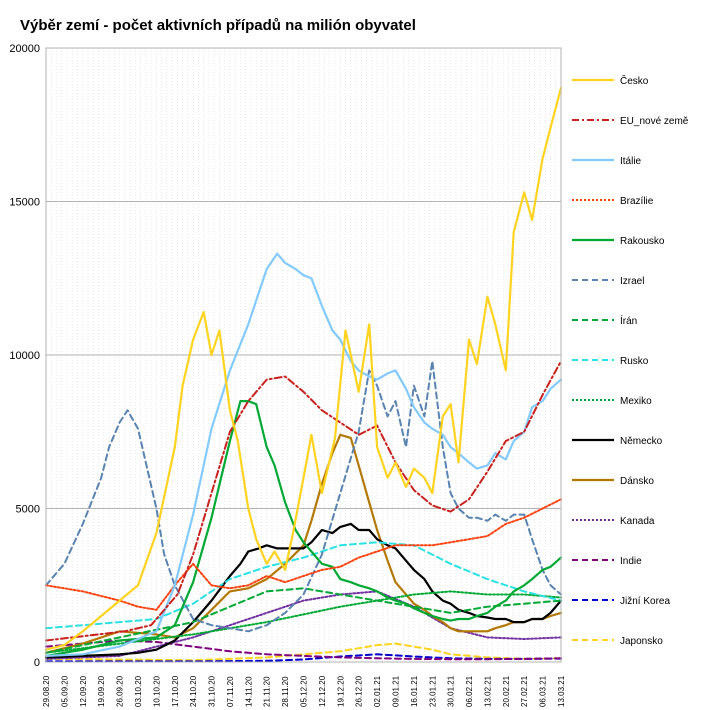 The image size is (704, 710). Describe the element at coordinates (631, 161) in the screenshot. I see `legend-label: Itálie` at that location.